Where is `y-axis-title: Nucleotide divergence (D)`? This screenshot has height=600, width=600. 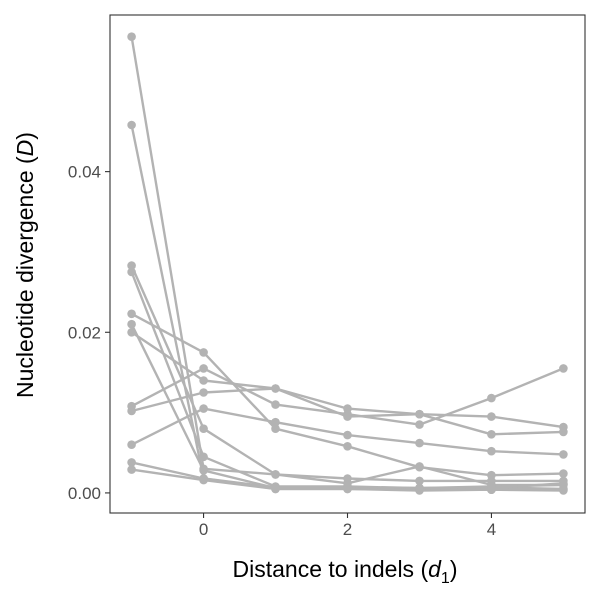
y-axis-title: Nucleotide divergence (D) is located at coordinates (25, 265).